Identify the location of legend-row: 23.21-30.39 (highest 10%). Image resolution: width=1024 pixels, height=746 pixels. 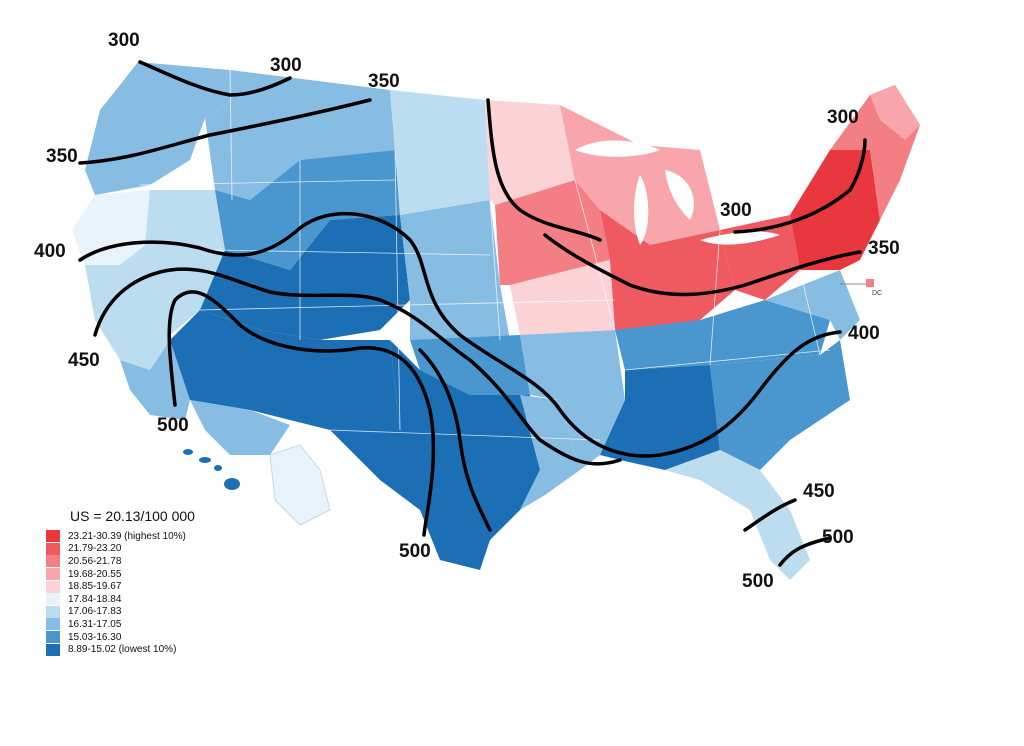
(171, 536).